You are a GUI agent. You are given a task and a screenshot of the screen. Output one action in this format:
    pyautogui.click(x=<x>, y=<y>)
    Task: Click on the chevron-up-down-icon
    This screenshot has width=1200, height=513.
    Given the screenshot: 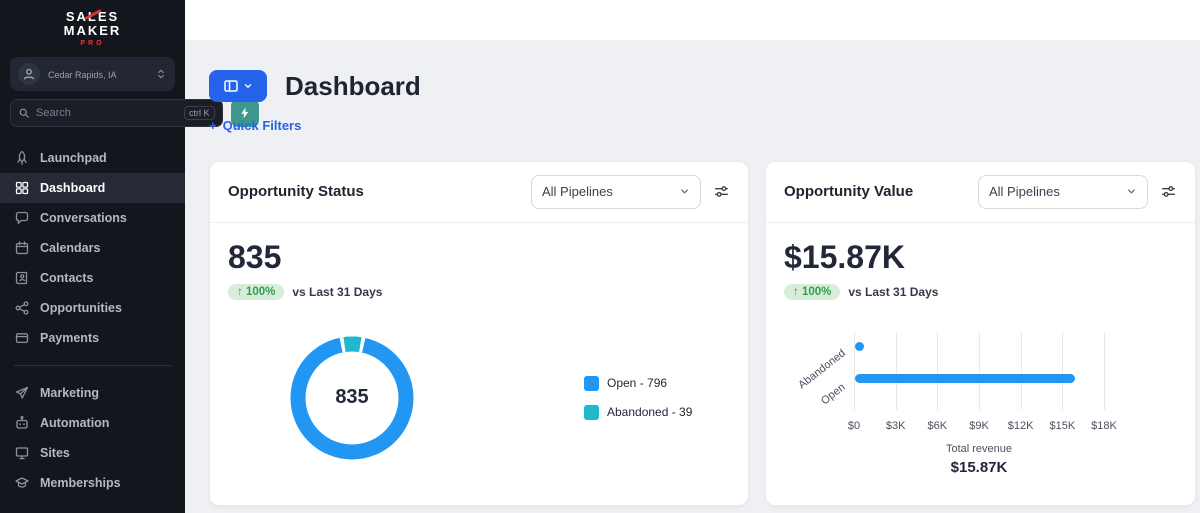 What is the action you would take?
    pyautogui.click(x=161, y=74)
    